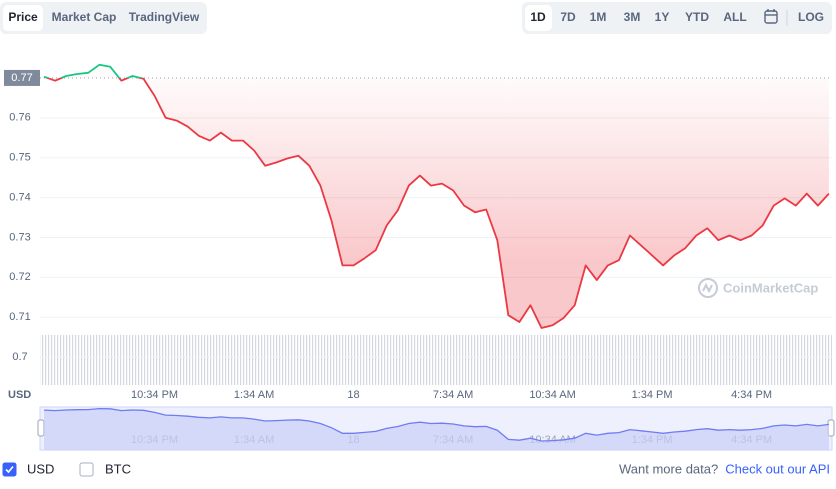 This screenshot has height=489, width=836. I want to click on calendar-icon, so click(771, 16).